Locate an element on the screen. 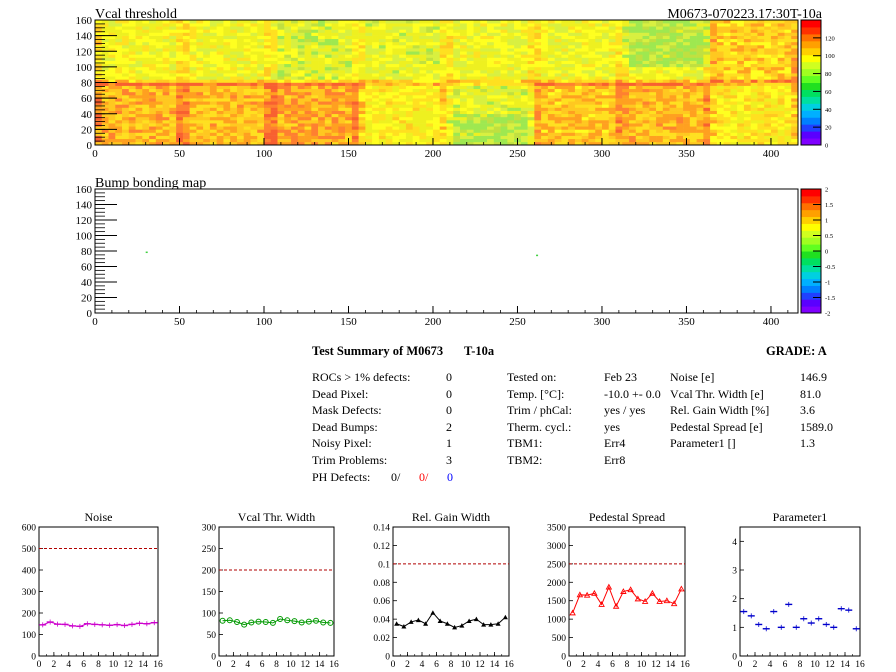 Image resolution: width=896 pixels, height=672 pixels. palette-band is located at coordinates (811, 65).